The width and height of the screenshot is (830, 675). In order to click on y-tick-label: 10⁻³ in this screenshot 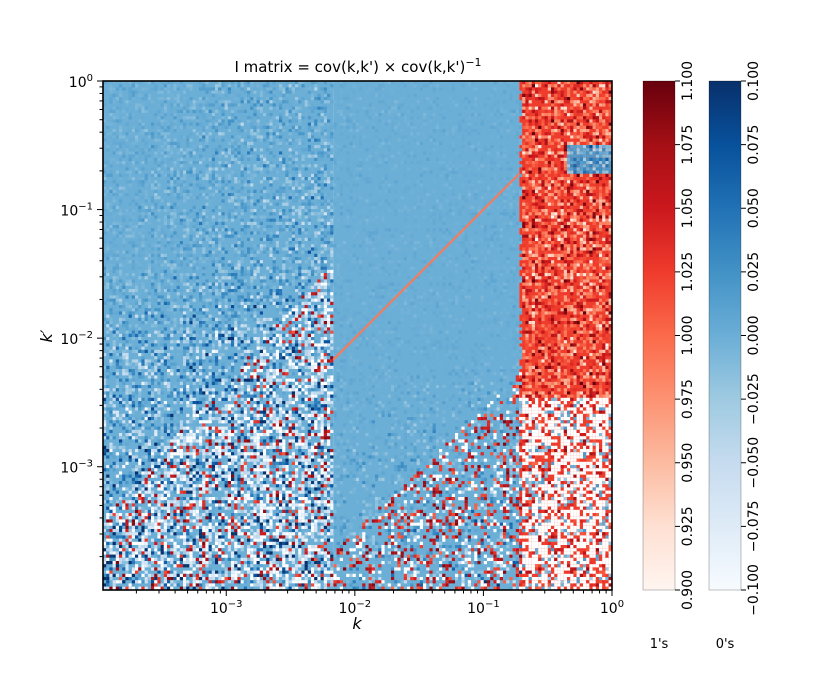, I will do `click(76, 468)`.